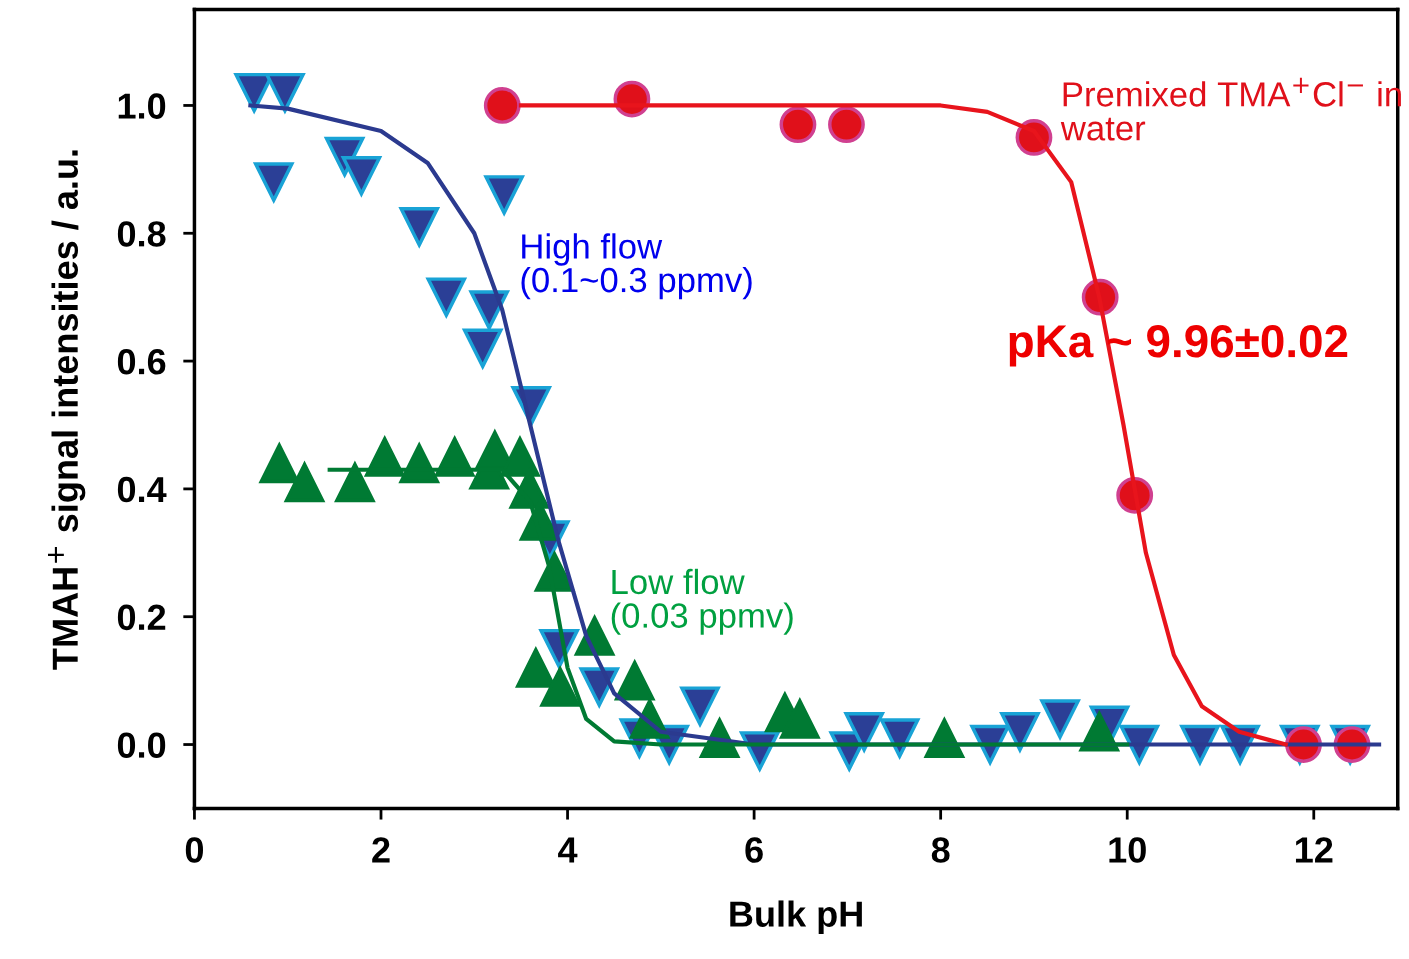 This screenshot has height=959, width=1409. I want to click on x-tick-label: 4, so click(568, 850).